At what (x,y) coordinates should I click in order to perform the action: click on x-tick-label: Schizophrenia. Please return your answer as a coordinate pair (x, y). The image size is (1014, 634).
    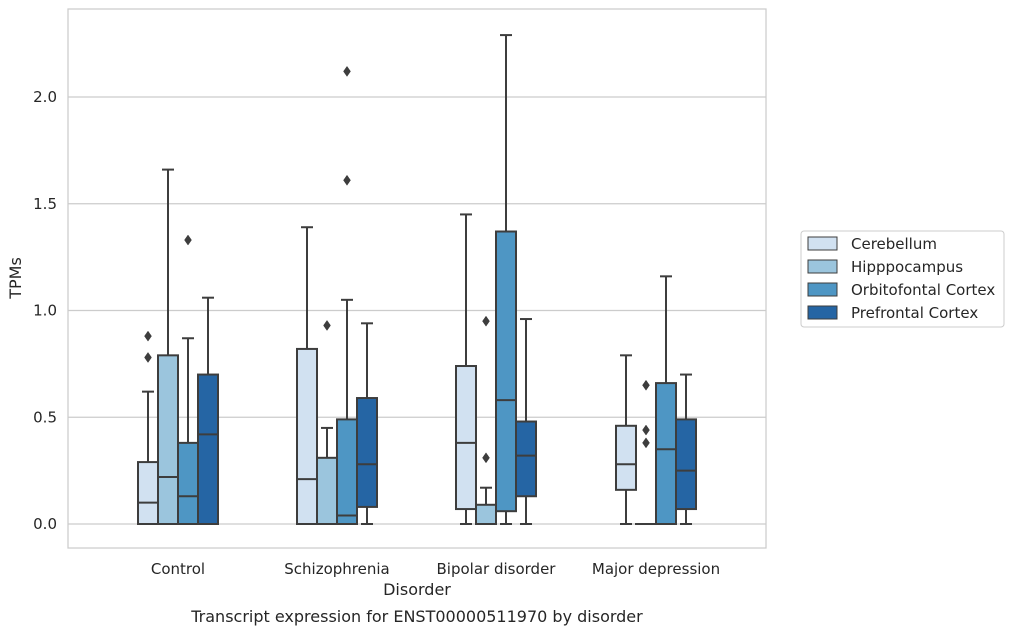
    Looking at the image, I should click on (336, 569).